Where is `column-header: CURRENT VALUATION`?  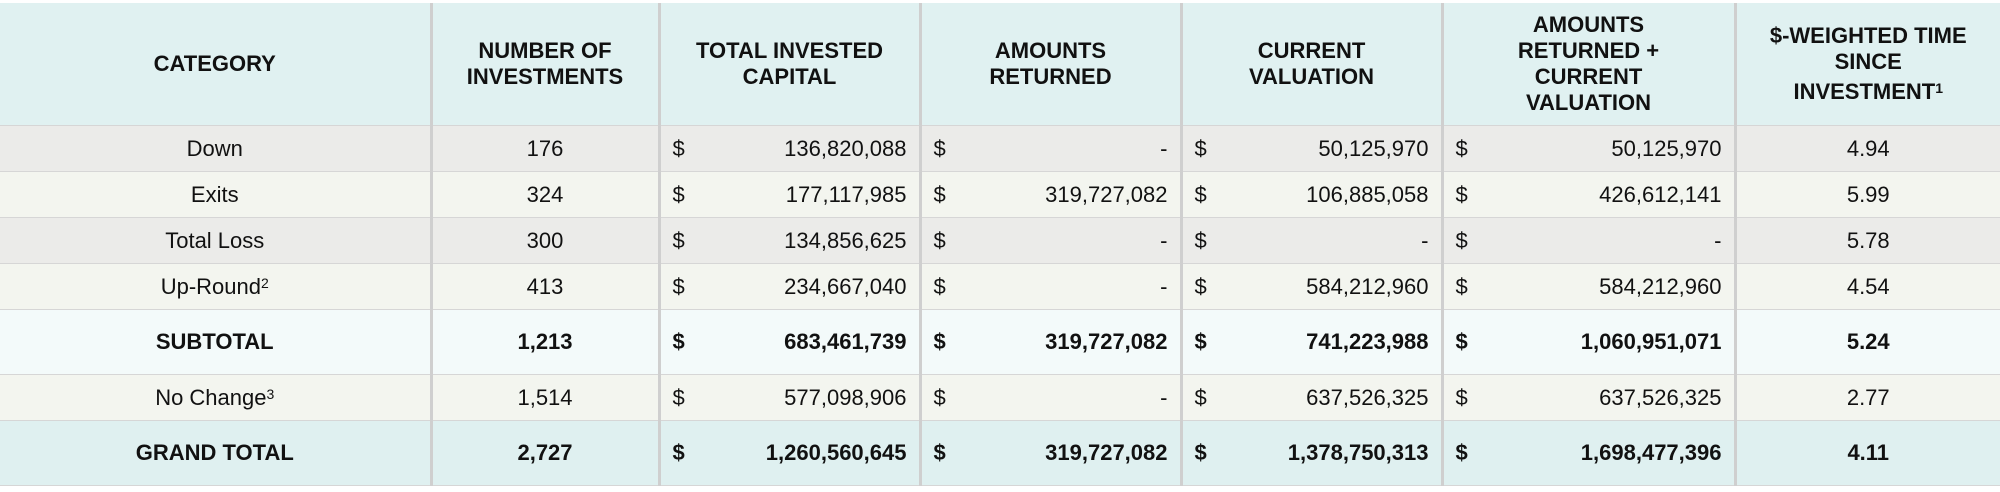 column-header: CURRENT VALUATION is located at coordinates (1310, 64).